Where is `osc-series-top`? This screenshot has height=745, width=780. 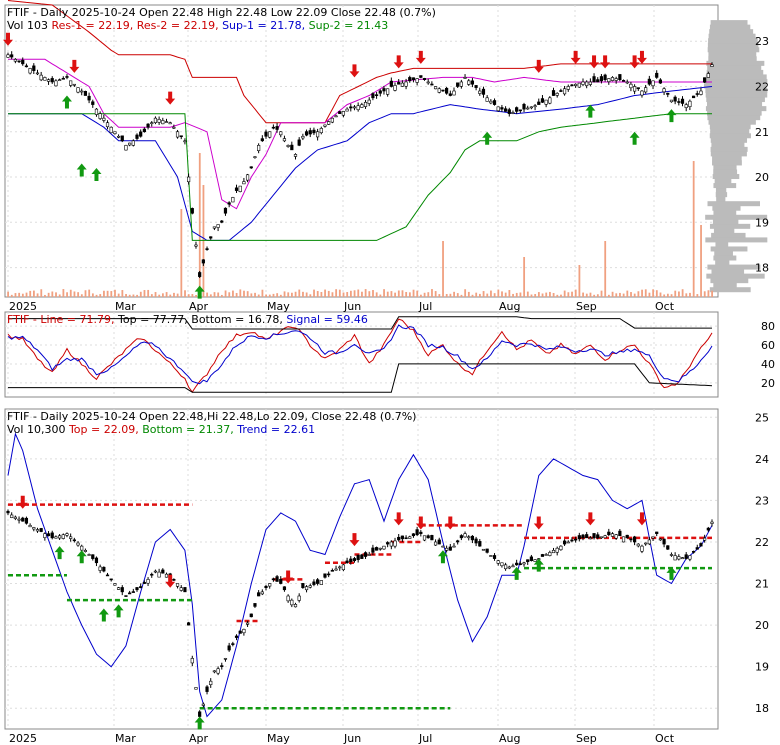 osc-series-top is located at coordinates (360, 323).